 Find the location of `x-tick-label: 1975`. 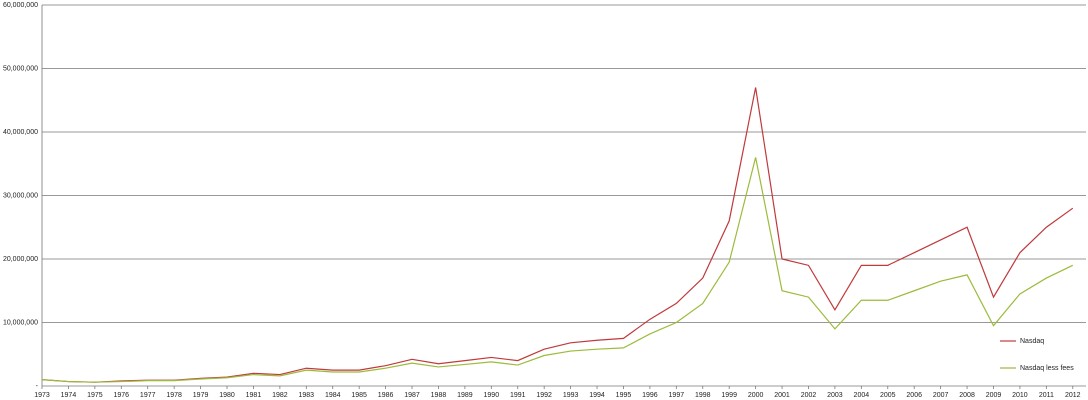

x-tick-label: 1975 is located at coordinates (95, 395).